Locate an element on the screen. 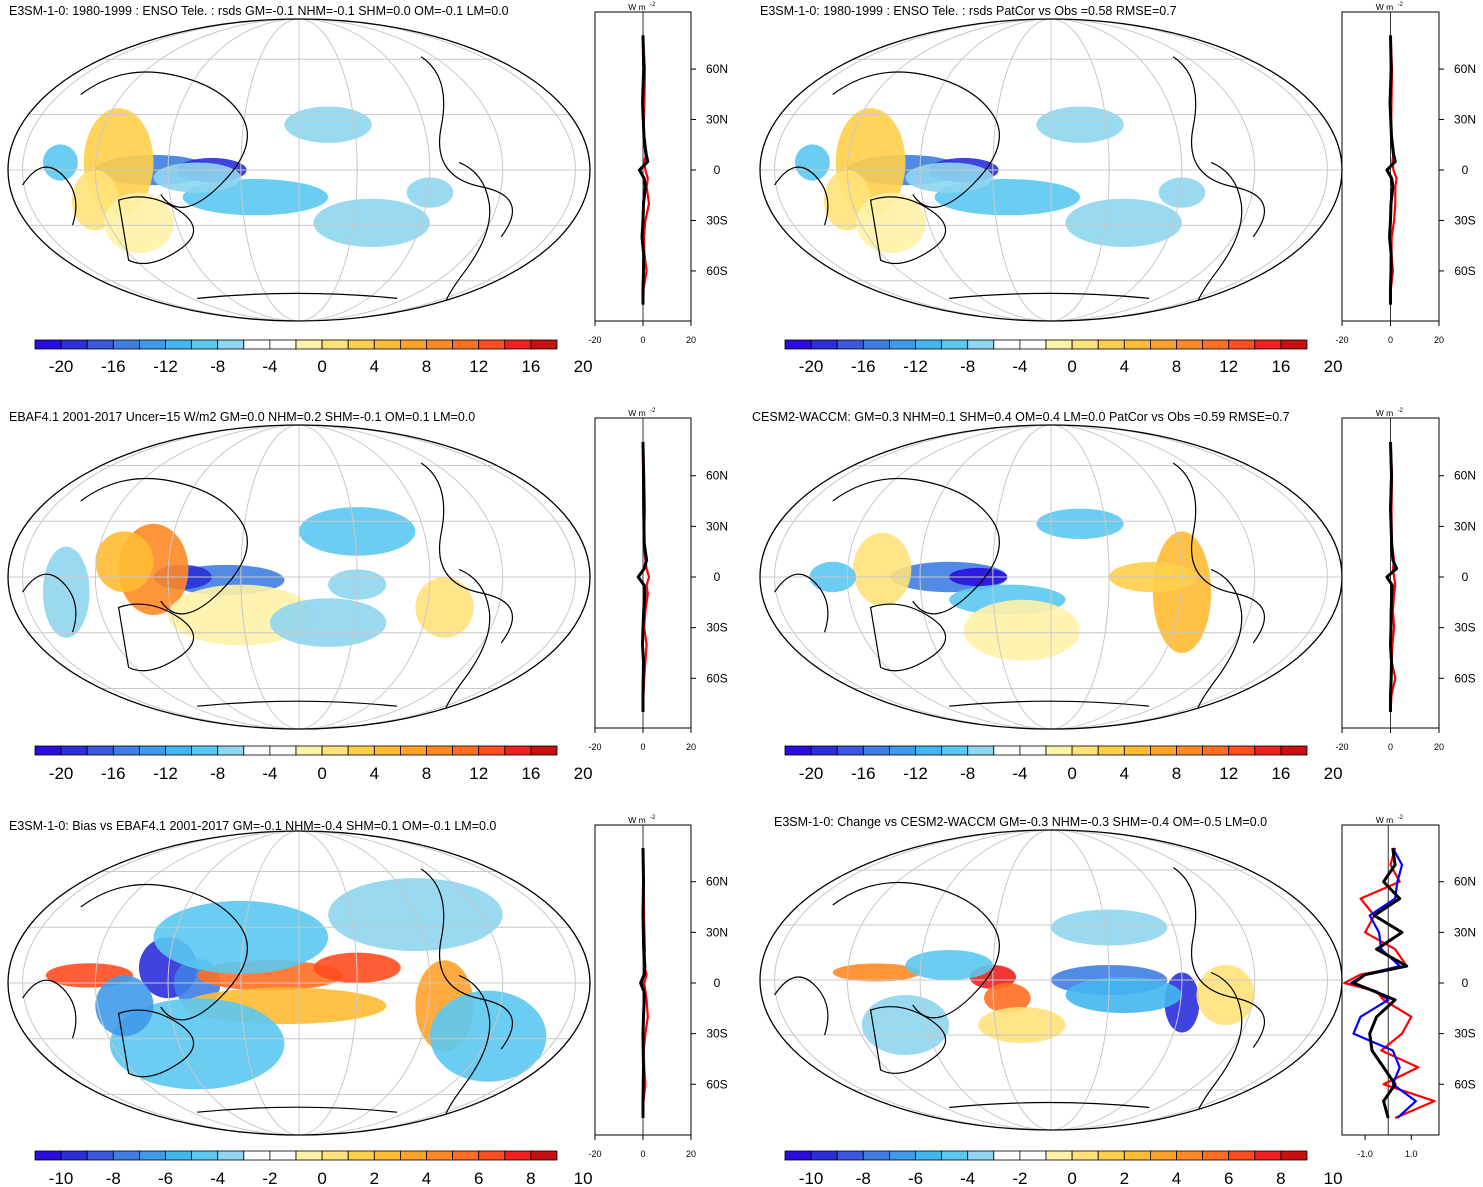 Image resolution: width=1483 pixels, height=1187 pixels. lat-tick-label: 30S is located at coordinates (1464, 628).